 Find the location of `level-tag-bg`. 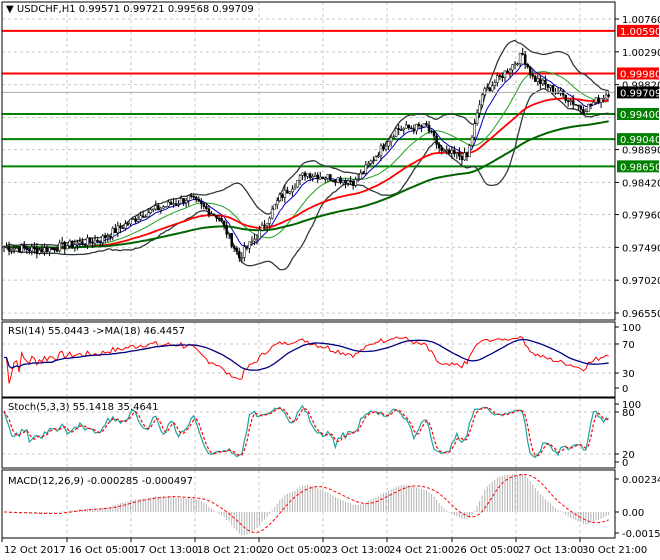

level-tag-bg is located at coordinates (638, 30).